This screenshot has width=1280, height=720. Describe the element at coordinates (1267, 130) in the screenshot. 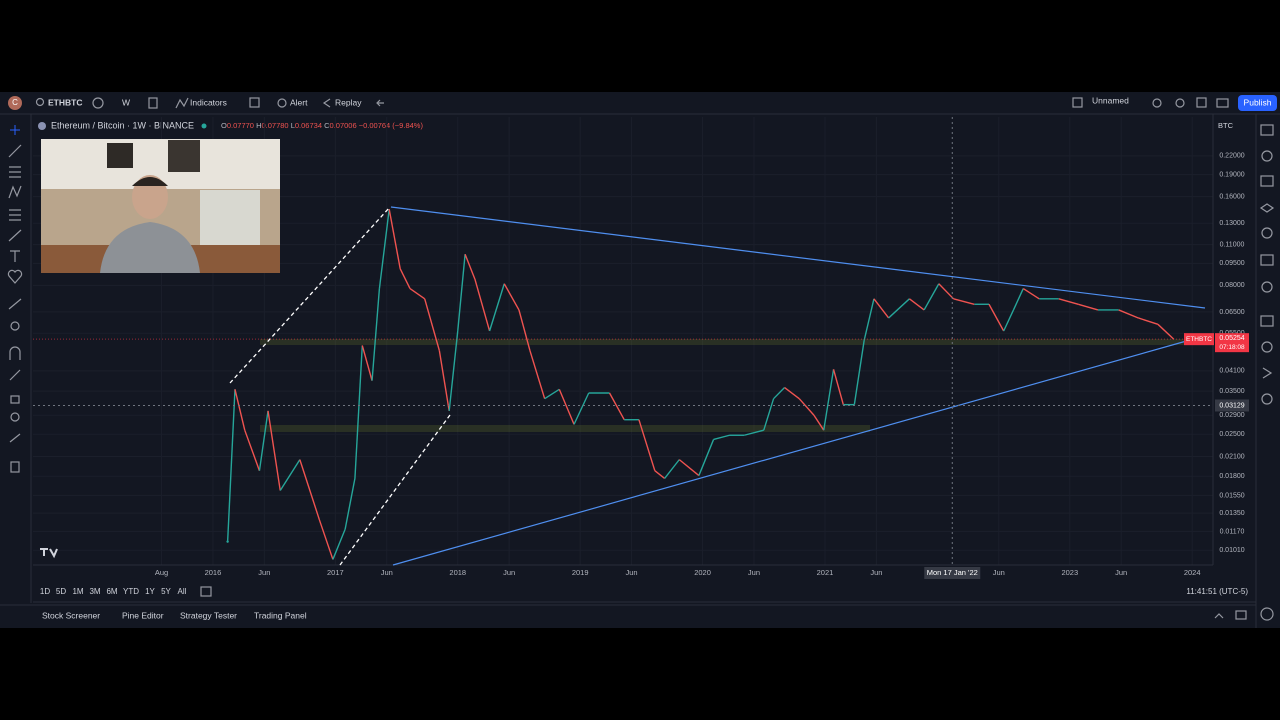

I see `watchlist` at that location.